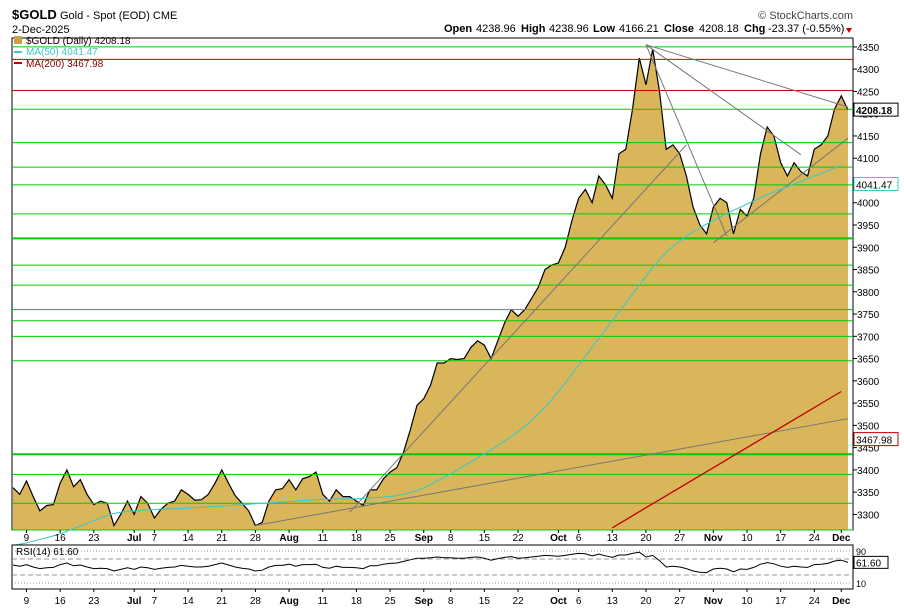 This screenshot has width=904, height=613. I want to click on x-tick-label: 16, so click(61, 601).